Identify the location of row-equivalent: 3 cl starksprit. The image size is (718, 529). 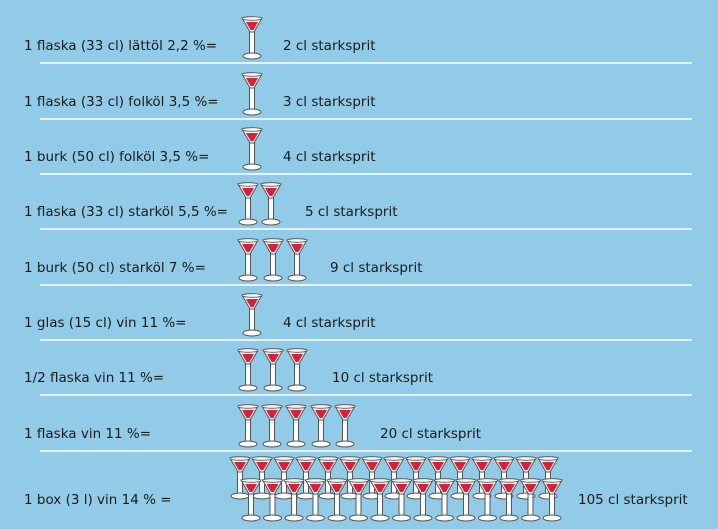
(329, 102).